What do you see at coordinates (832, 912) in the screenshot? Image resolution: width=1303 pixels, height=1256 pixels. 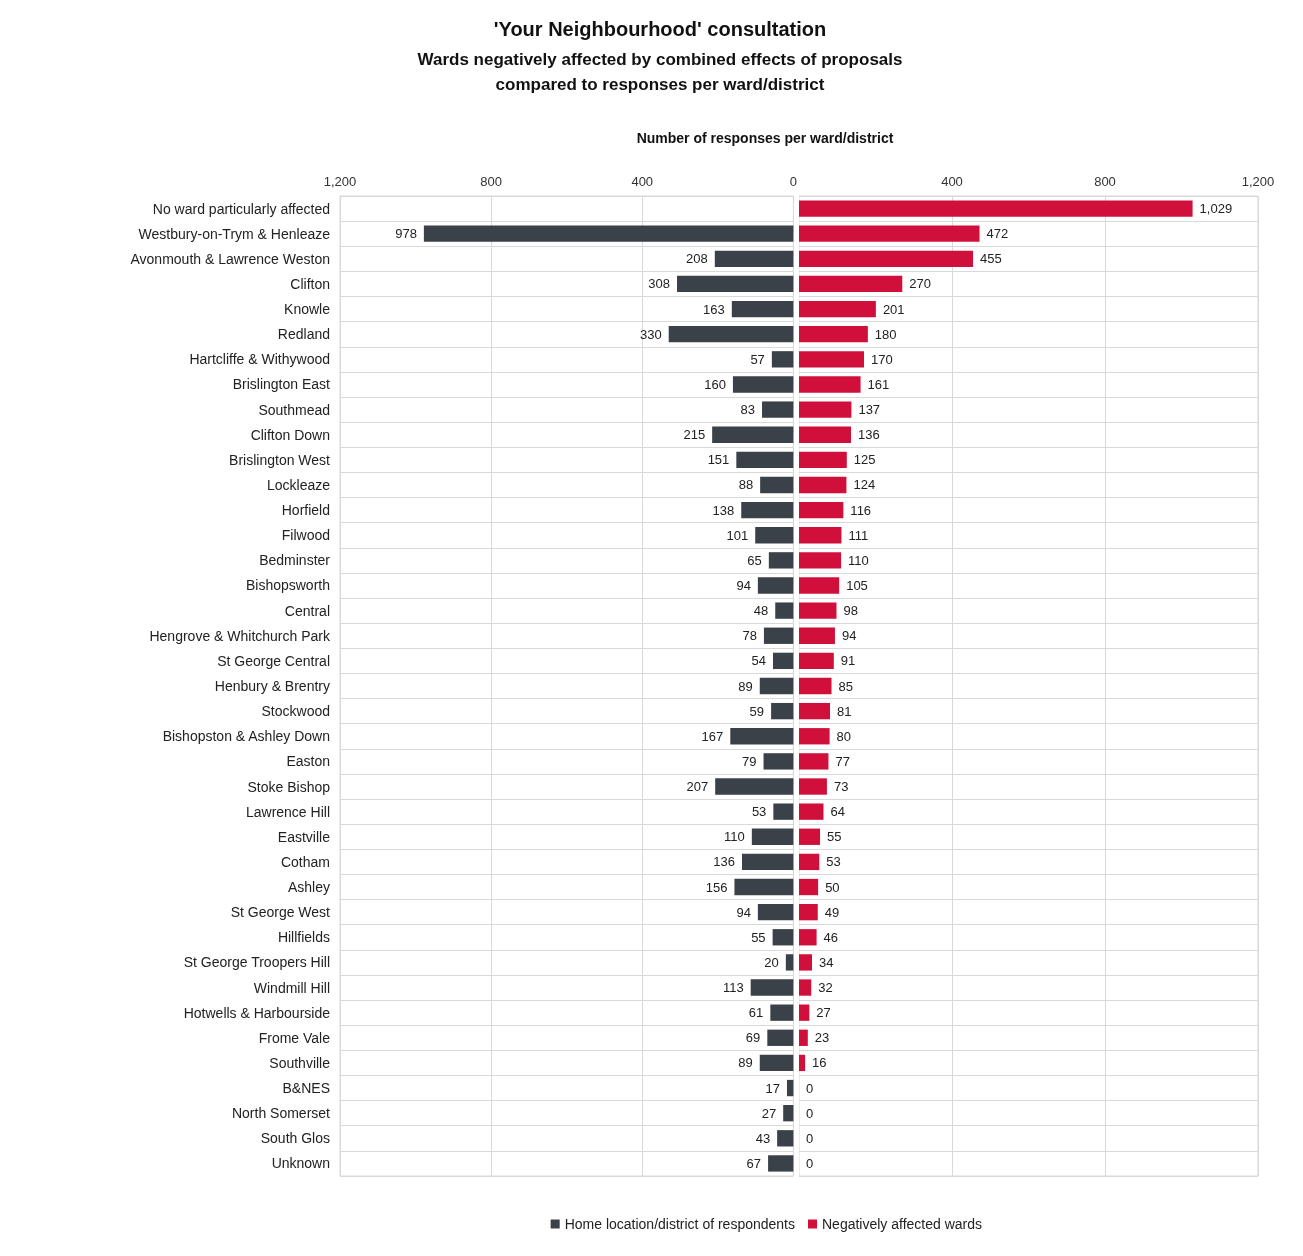 I see `data-label: 49` at bounding box center [832, 912].